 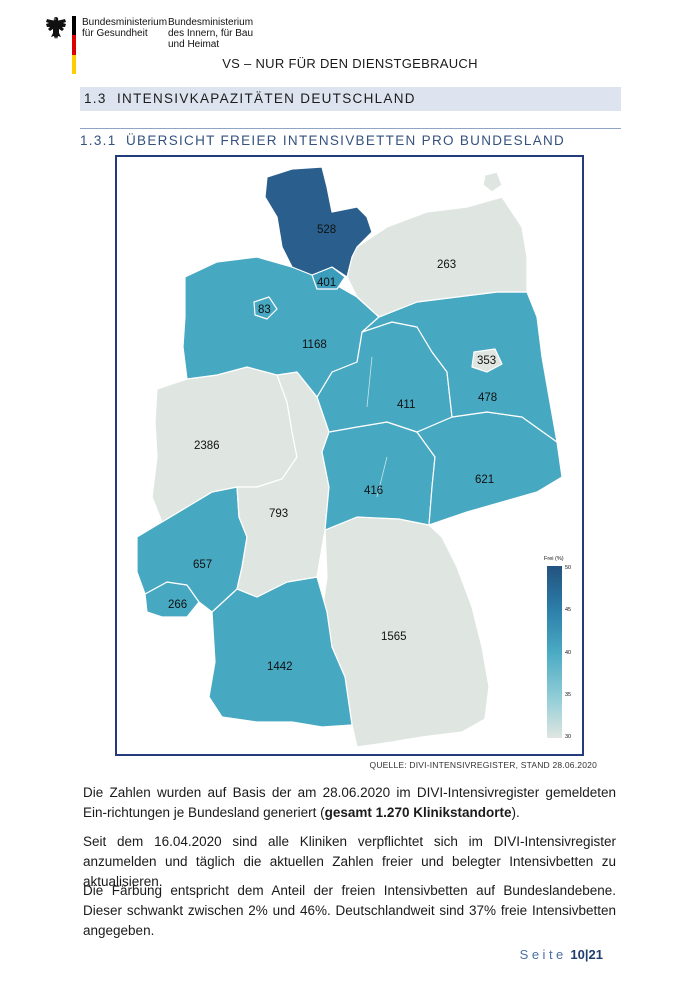 I want to click on german-flag-bar, so click(x=74, y=45).